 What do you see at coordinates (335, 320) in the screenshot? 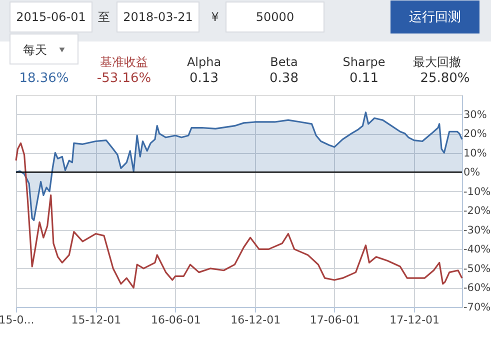
I see `x-tick-label: 17-06-01` at bounding box center [335, 320].